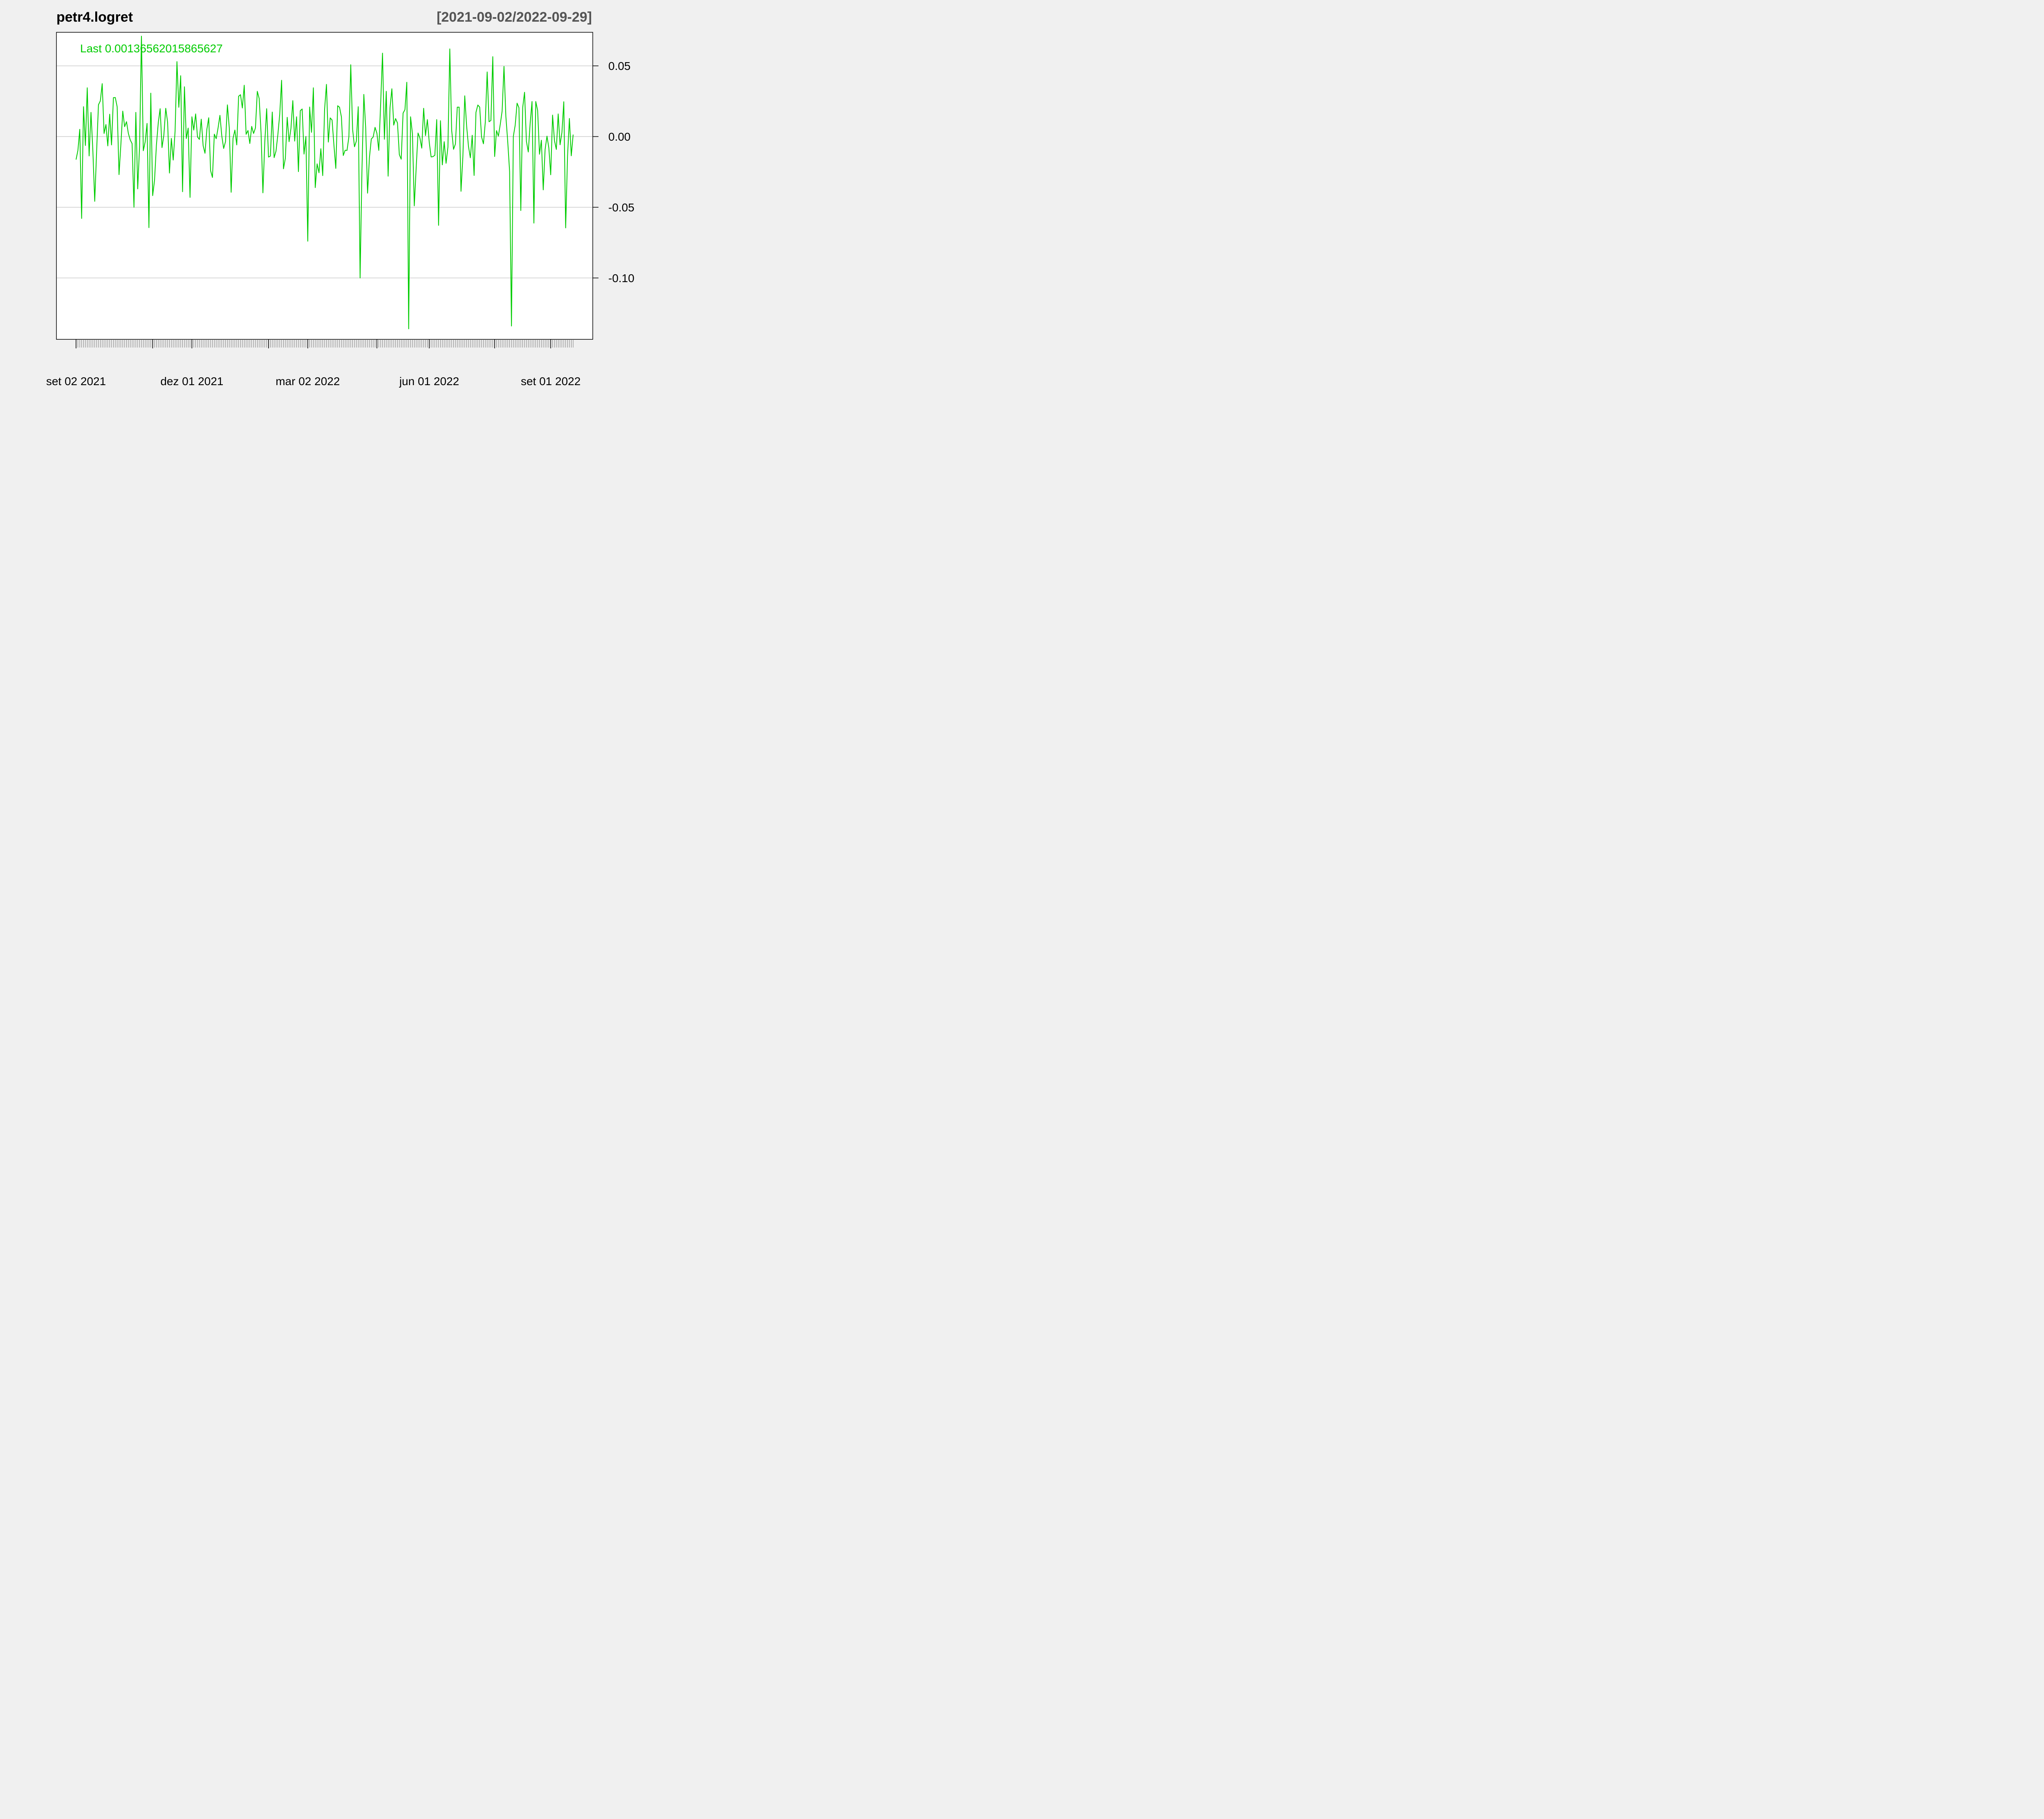 This screenshot has height=1819, width=2044. Describe the element at coordinates (325, 183) in the screenshot. I see `series-line-logret` at that location.